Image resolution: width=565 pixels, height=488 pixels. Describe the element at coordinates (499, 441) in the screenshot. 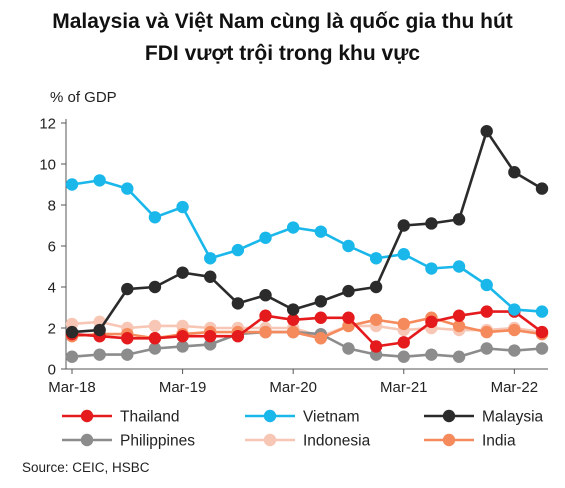

I see `legend-label-india: India` at that location.